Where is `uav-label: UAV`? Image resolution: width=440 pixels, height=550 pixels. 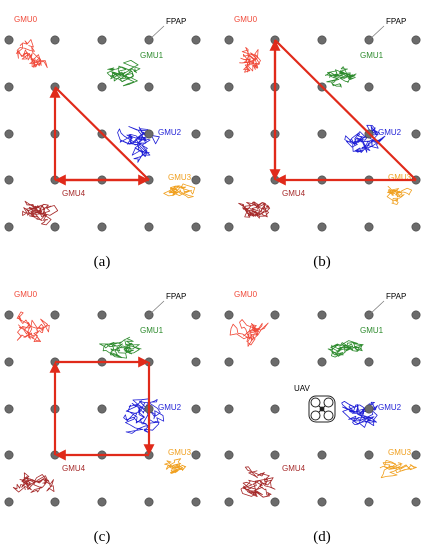 uav-label: UAV is located at coordinates (302, 388).